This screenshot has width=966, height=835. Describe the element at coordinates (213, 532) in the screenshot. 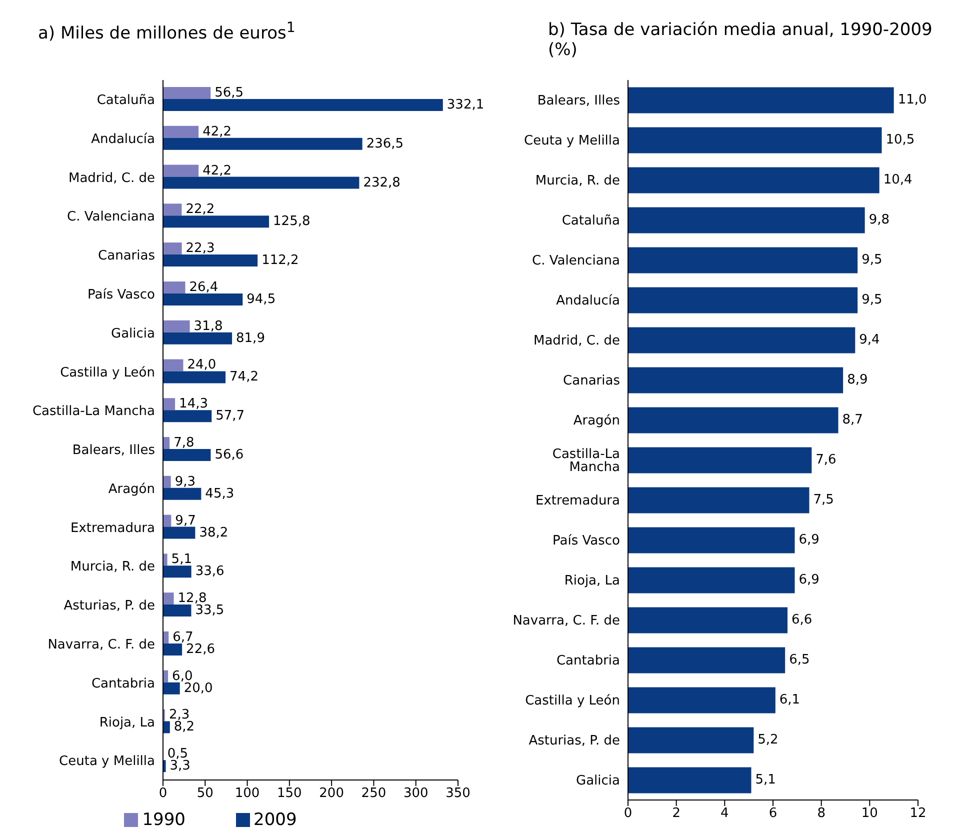

I see `data-label: 38,2` at that location.